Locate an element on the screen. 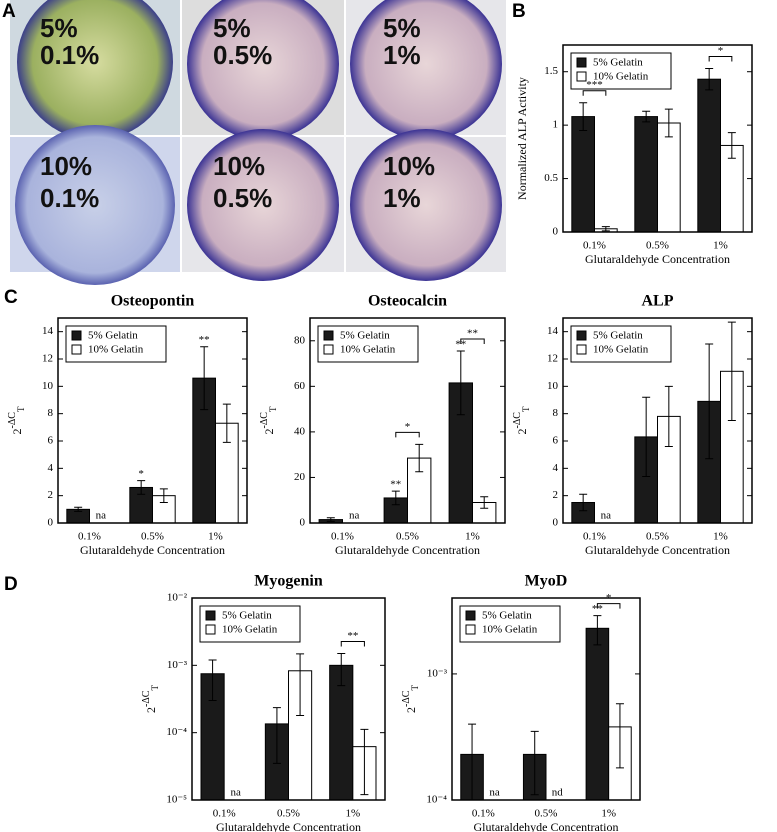 This screenshot has height=832, width=777. chart-title: ALP is located at coordinates (658, 301).